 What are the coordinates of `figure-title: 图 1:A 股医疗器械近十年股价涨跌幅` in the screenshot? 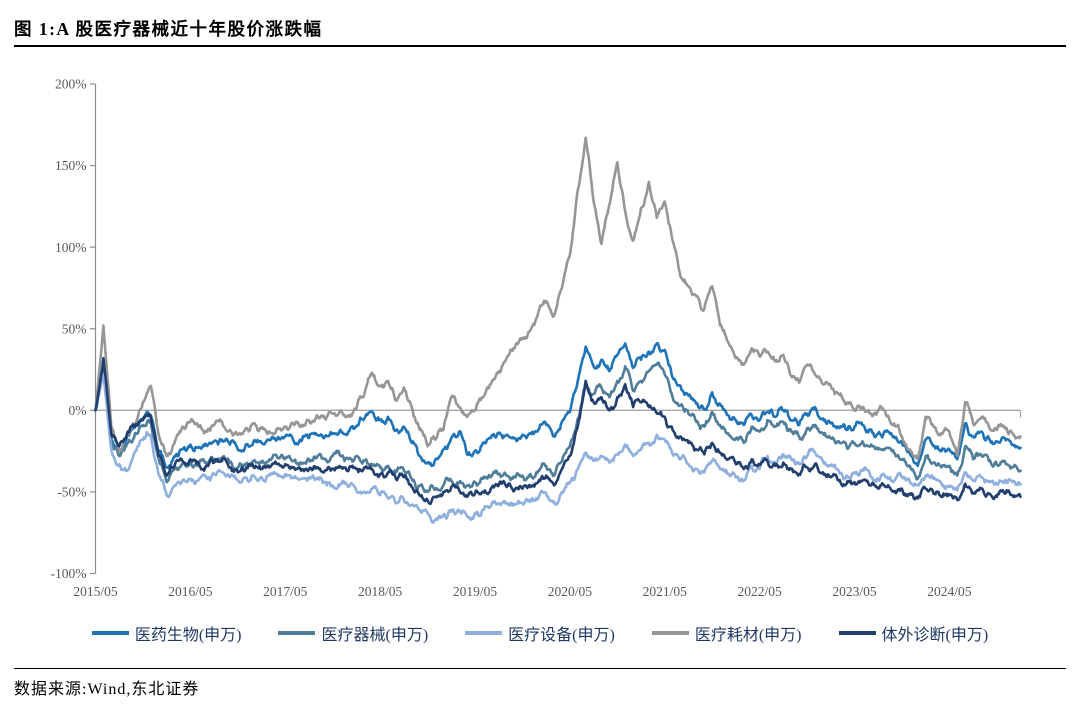 It's located at (168, 29).